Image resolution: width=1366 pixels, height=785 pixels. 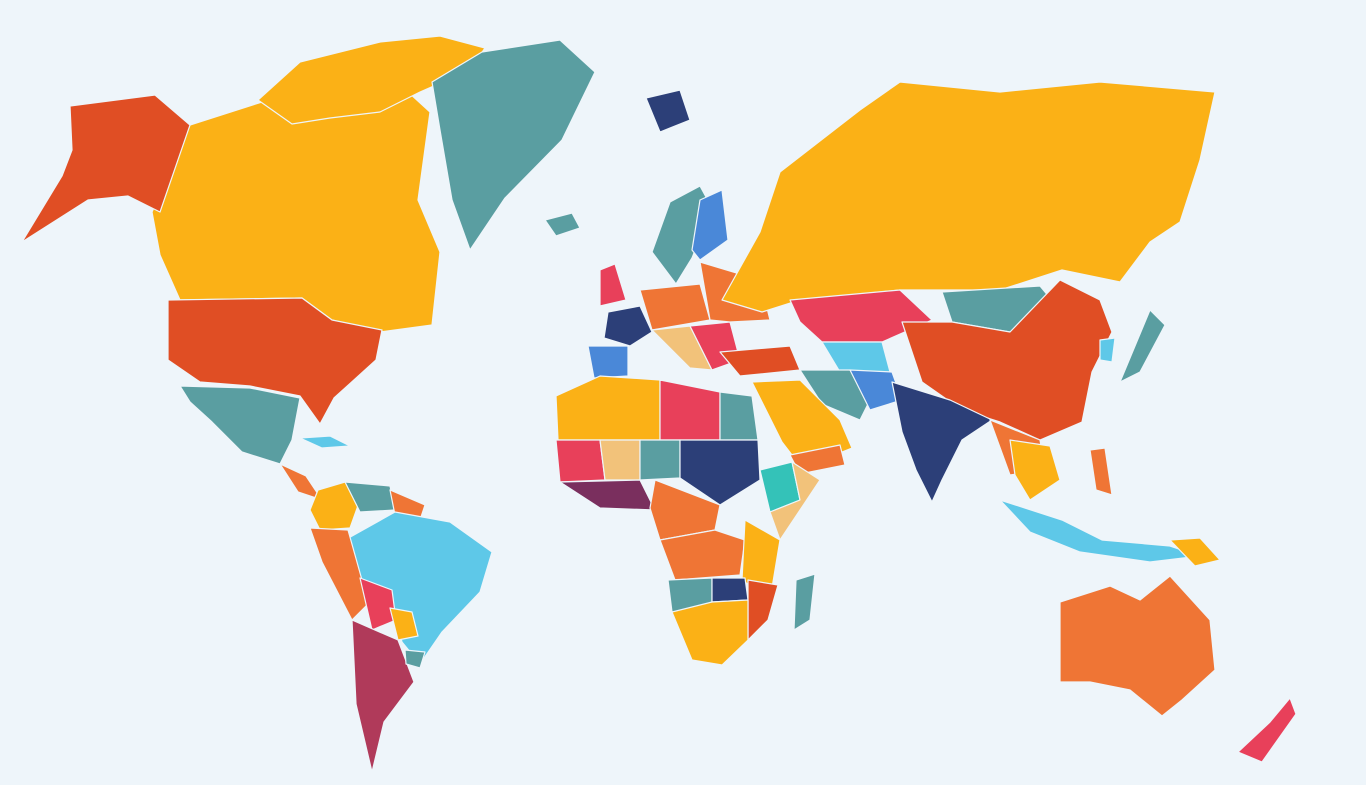 What do you see at coordinates (562, 224) in the screenshot?
I see `region-iceland` at bounding box center [562, 224].